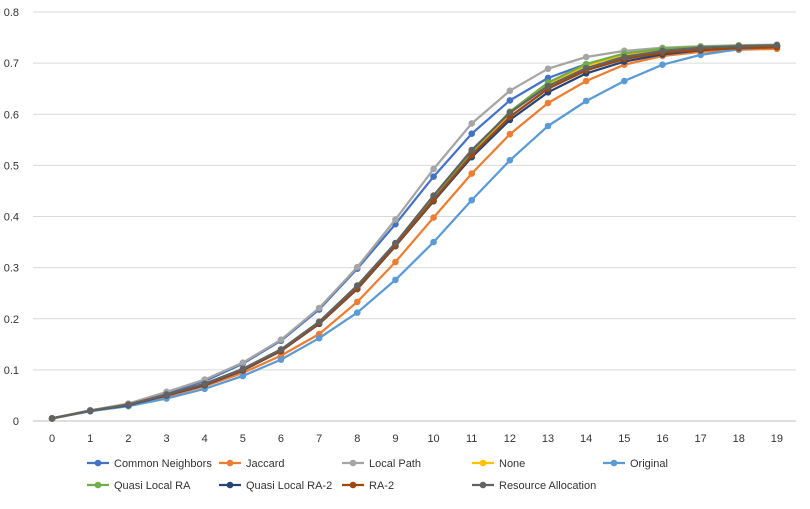 This screenshot has width=810, height=509. What do you see at coordinates (739, 439) in the screenshot?
I see `x-tick-label: 18` at bounding box center [739, 439].